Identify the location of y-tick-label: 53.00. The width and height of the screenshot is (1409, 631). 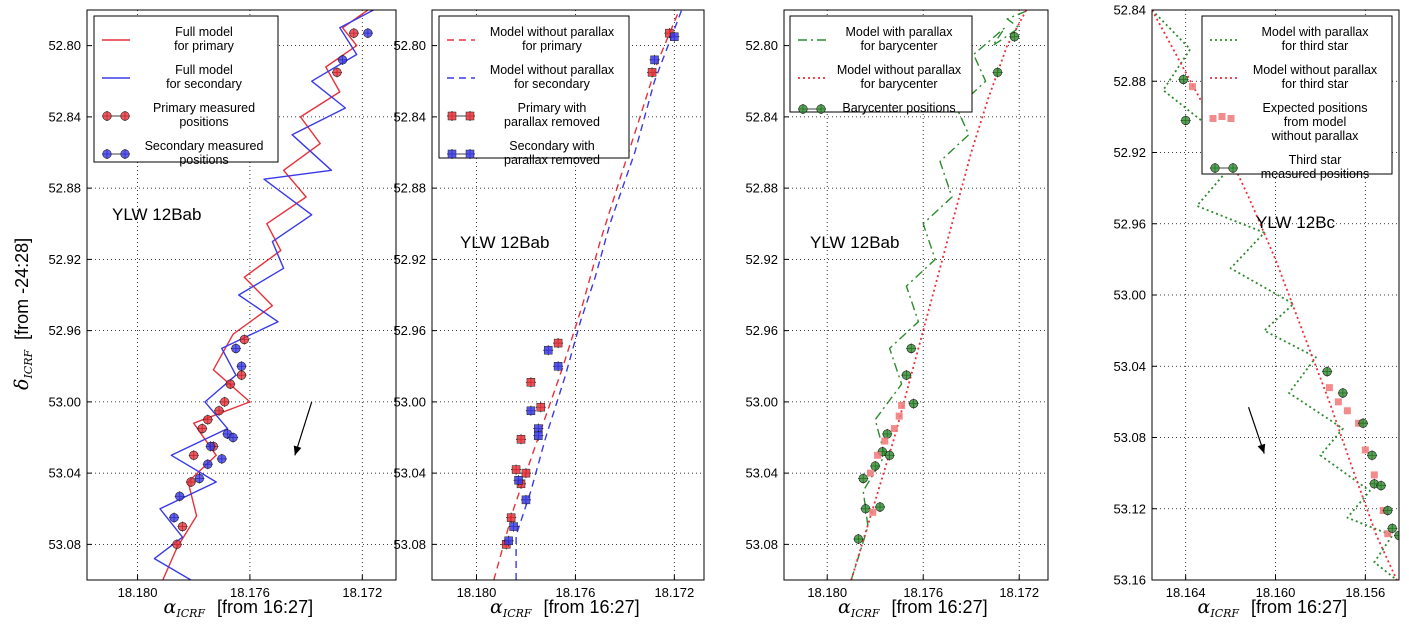
(409, 401).